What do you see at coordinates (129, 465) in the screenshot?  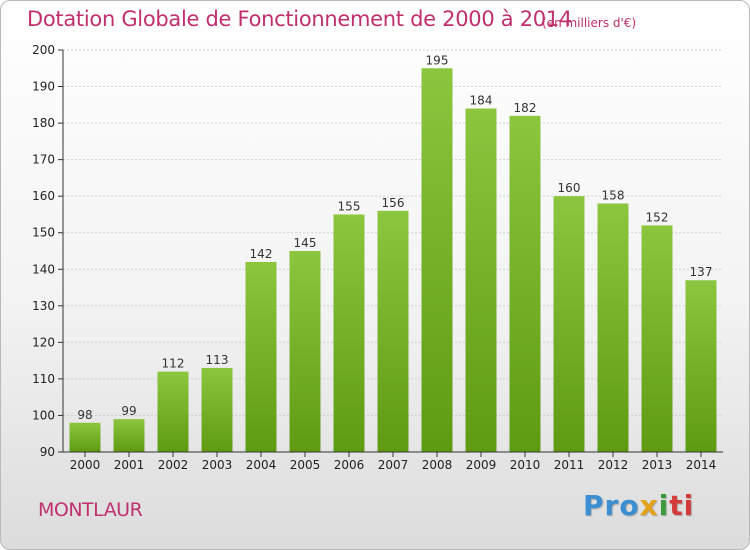 I see `x-tick-label: 2001` at bounding box center [129, 465].